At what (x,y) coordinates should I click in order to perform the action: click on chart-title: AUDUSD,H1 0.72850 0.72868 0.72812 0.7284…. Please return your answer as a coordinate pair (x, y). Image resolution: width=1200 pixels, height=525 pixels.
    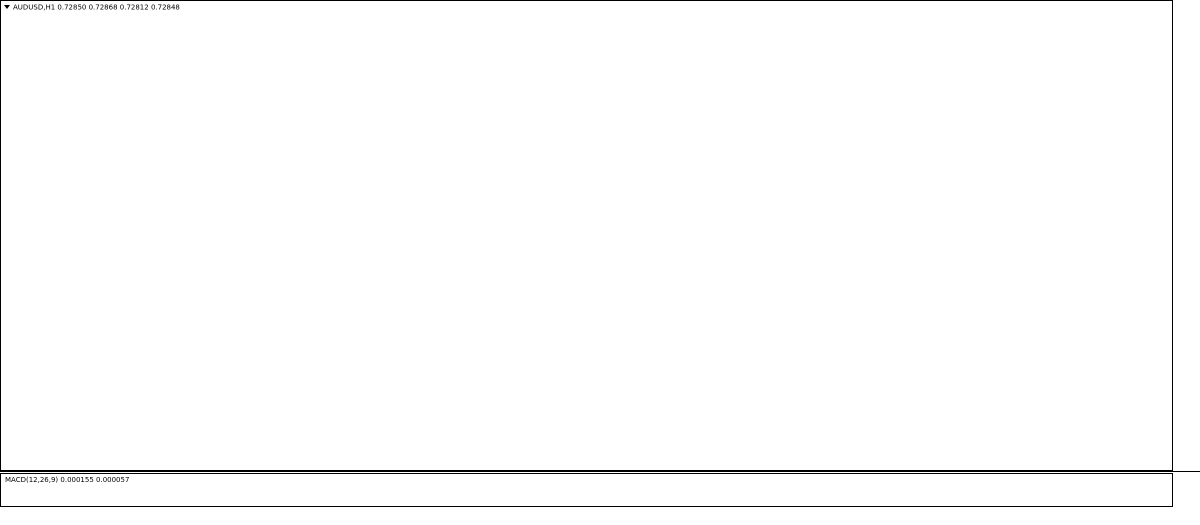
    Looking at the image, I should click on (96, 8).